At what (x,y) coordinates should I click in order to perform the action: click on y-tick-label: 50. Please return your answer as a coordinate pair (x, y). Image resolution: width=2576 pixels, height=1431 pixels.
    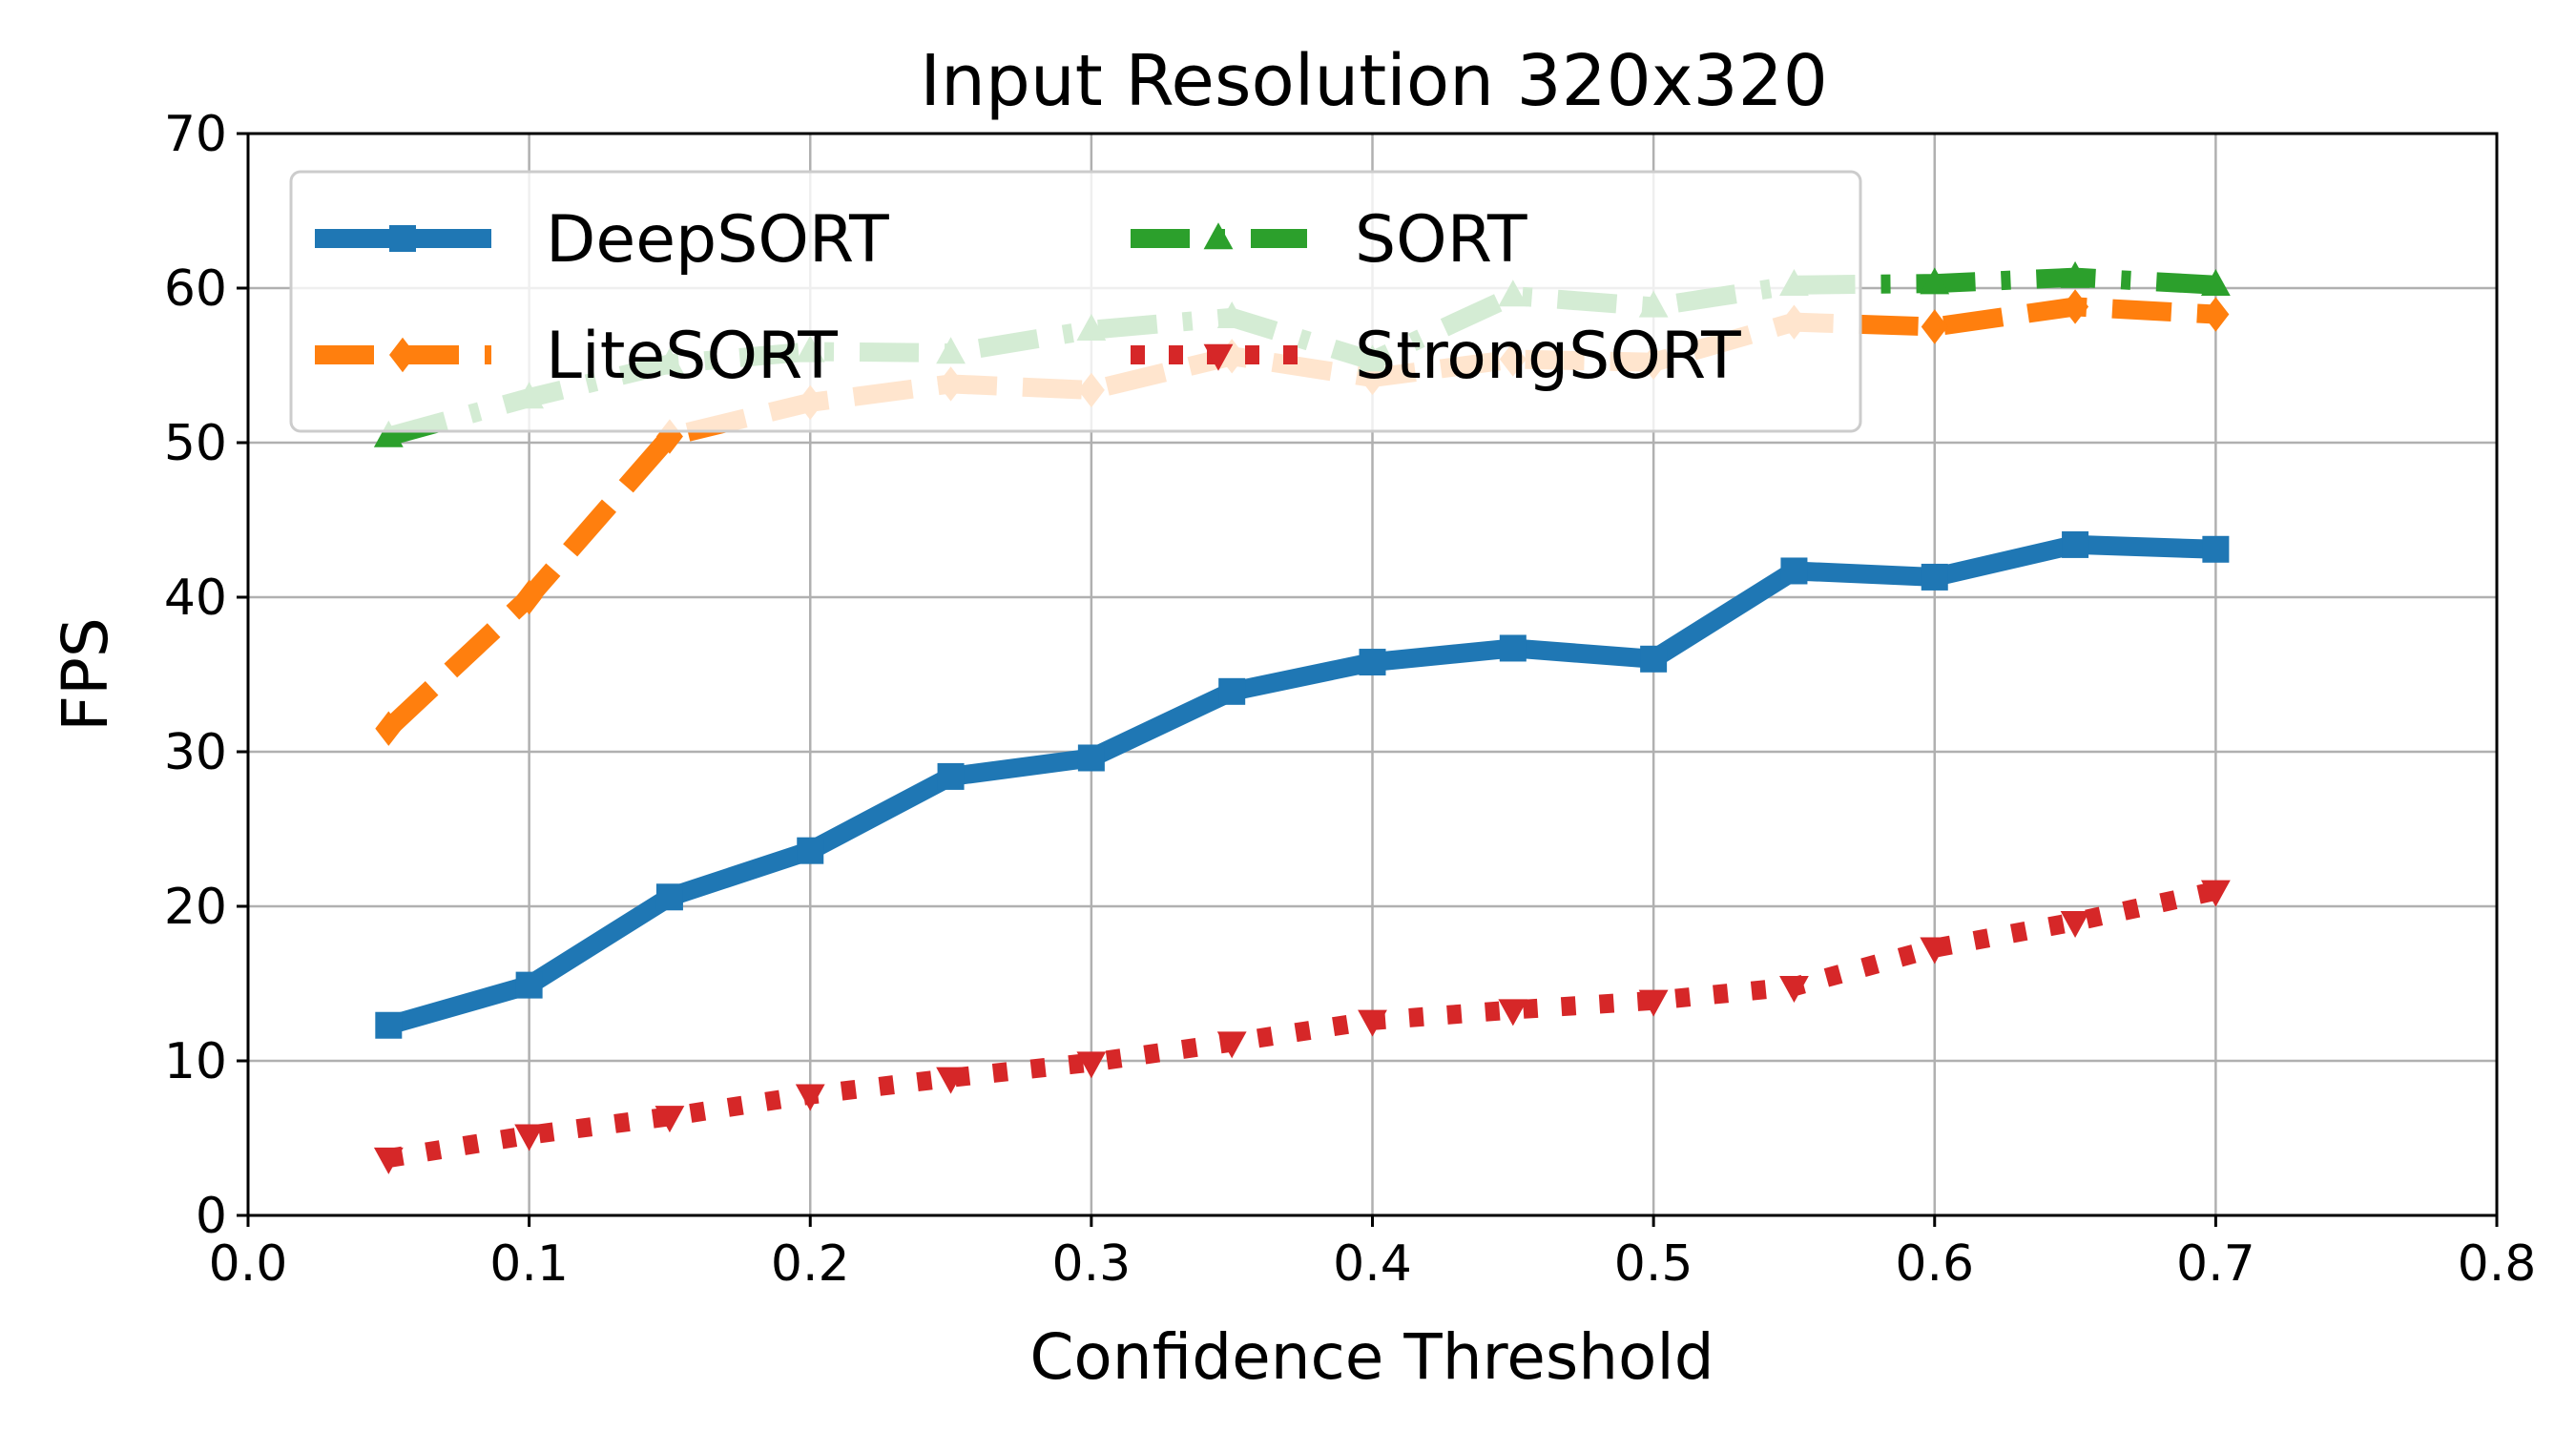
    Looking at the image, I should click on (195, 443).